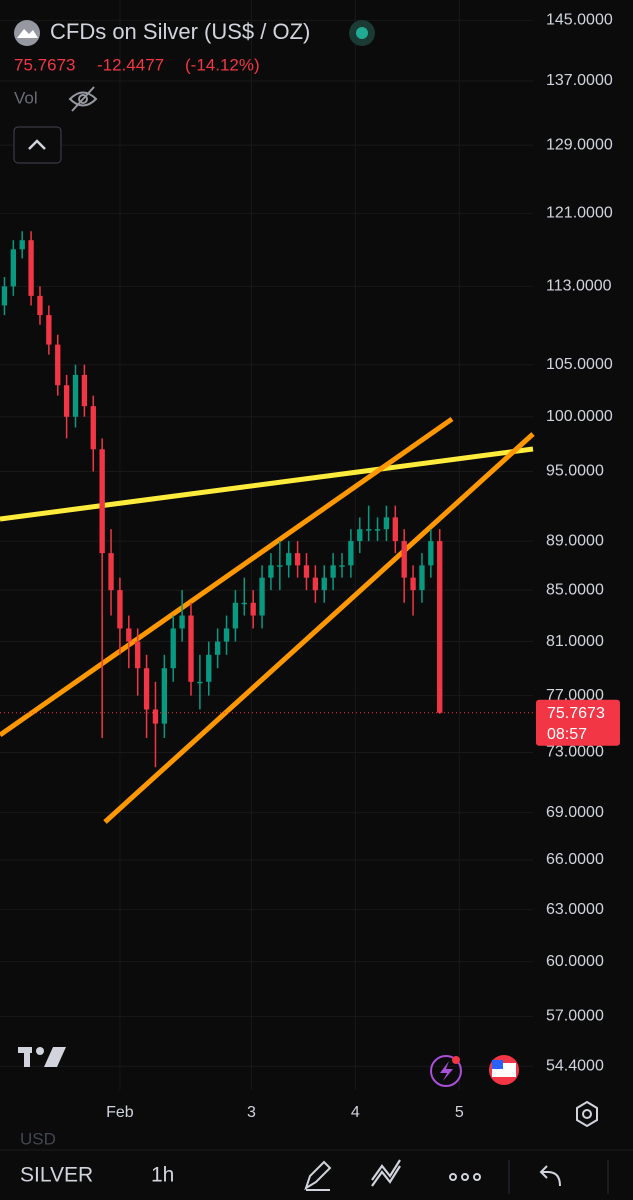 The width and height of the screenshot is (633, 1200). Describe the element at coordinates (575, 961) in the screenshot. I see `y-tick-label: 60.0000` at that location.